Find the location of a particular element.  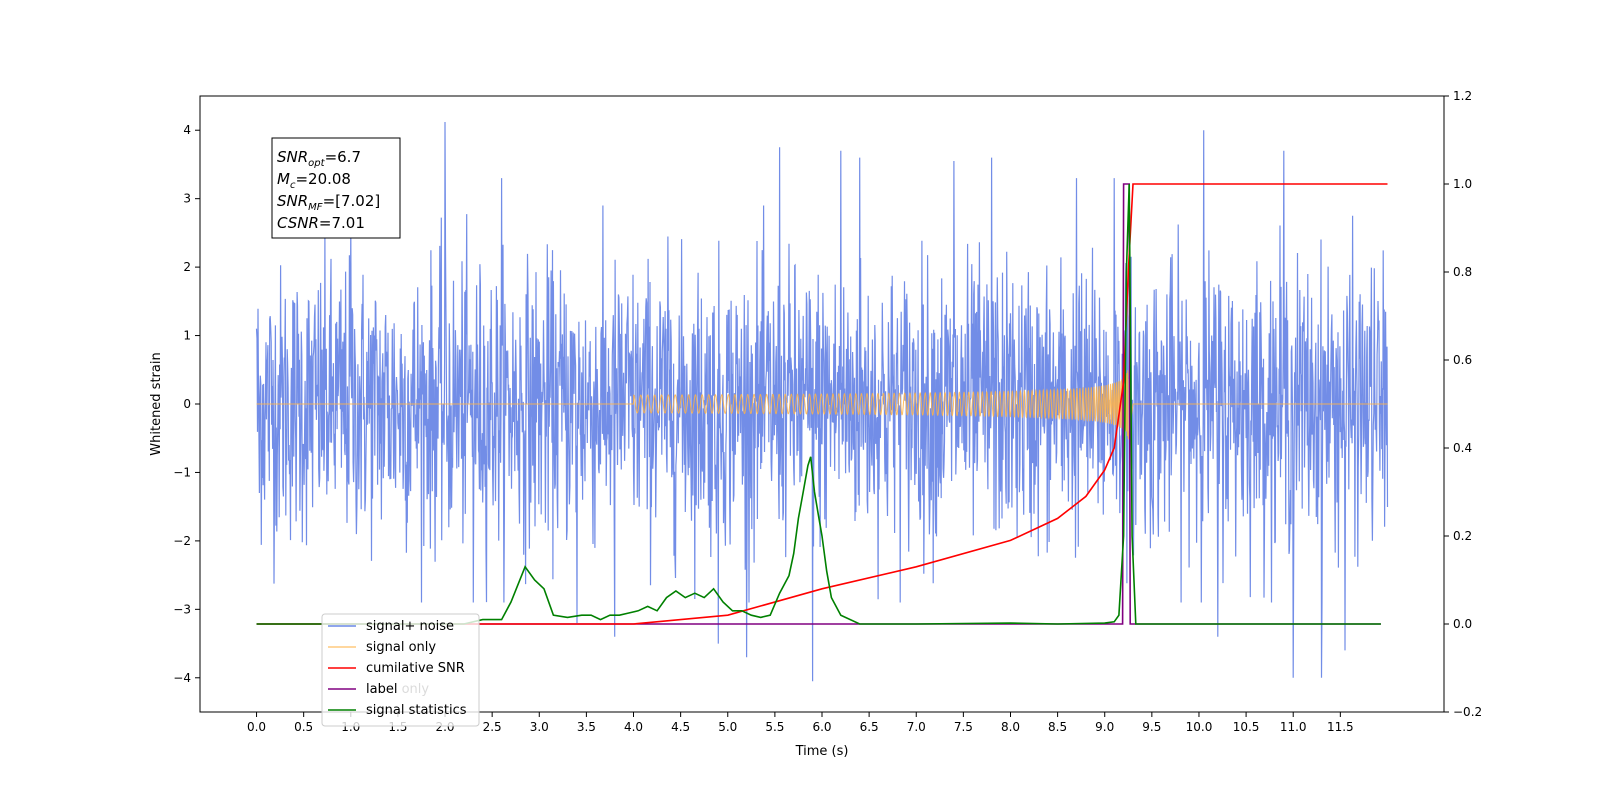

x-tick-label: 10.0 is located at coordinates (1199, 727).